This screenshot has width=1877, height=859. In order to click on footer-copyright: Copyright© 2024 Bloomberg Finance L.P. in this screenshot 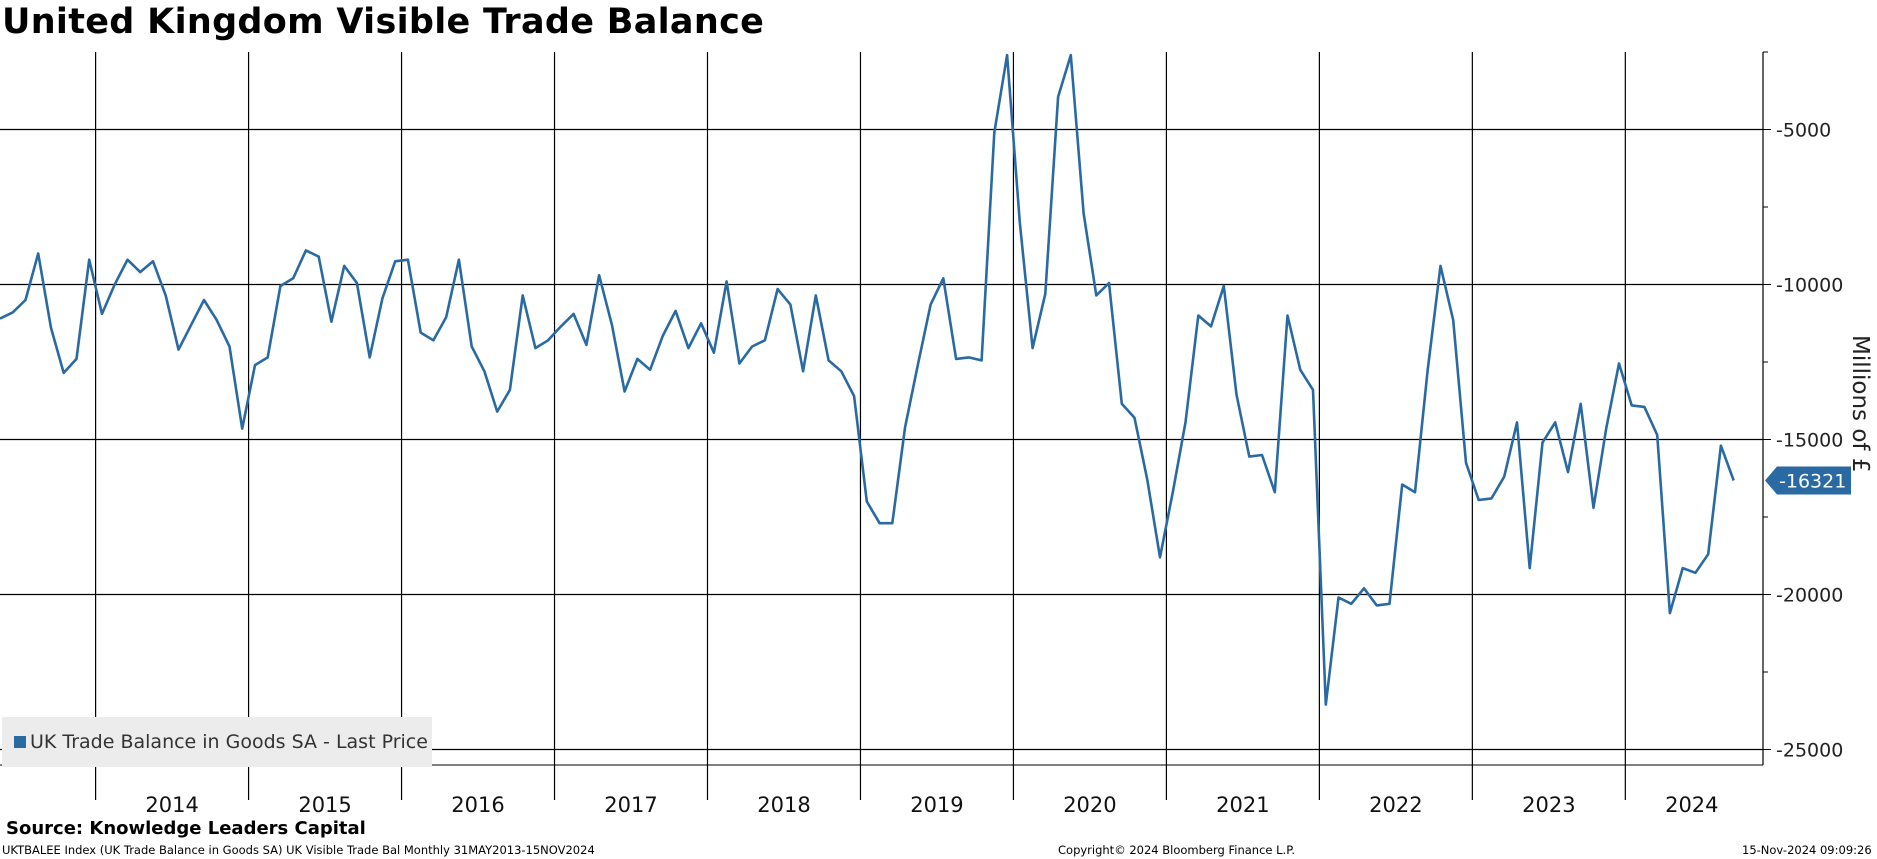, I will do `click(1176, 850)`.